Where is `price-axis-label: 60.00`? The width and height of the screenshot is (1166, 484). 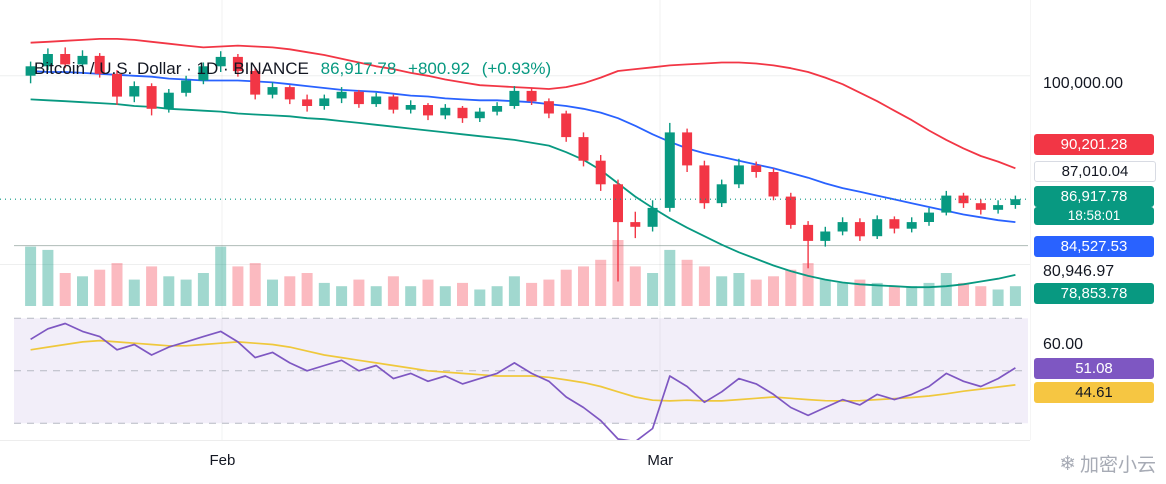
price-axis-label: 60.00 is located at coordinates (1063, 344).